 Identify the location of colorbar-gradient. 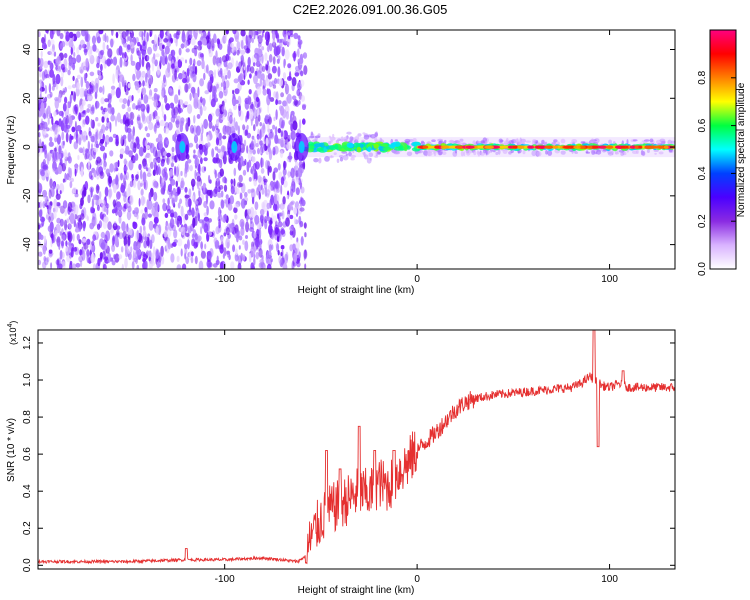
(723, 149).